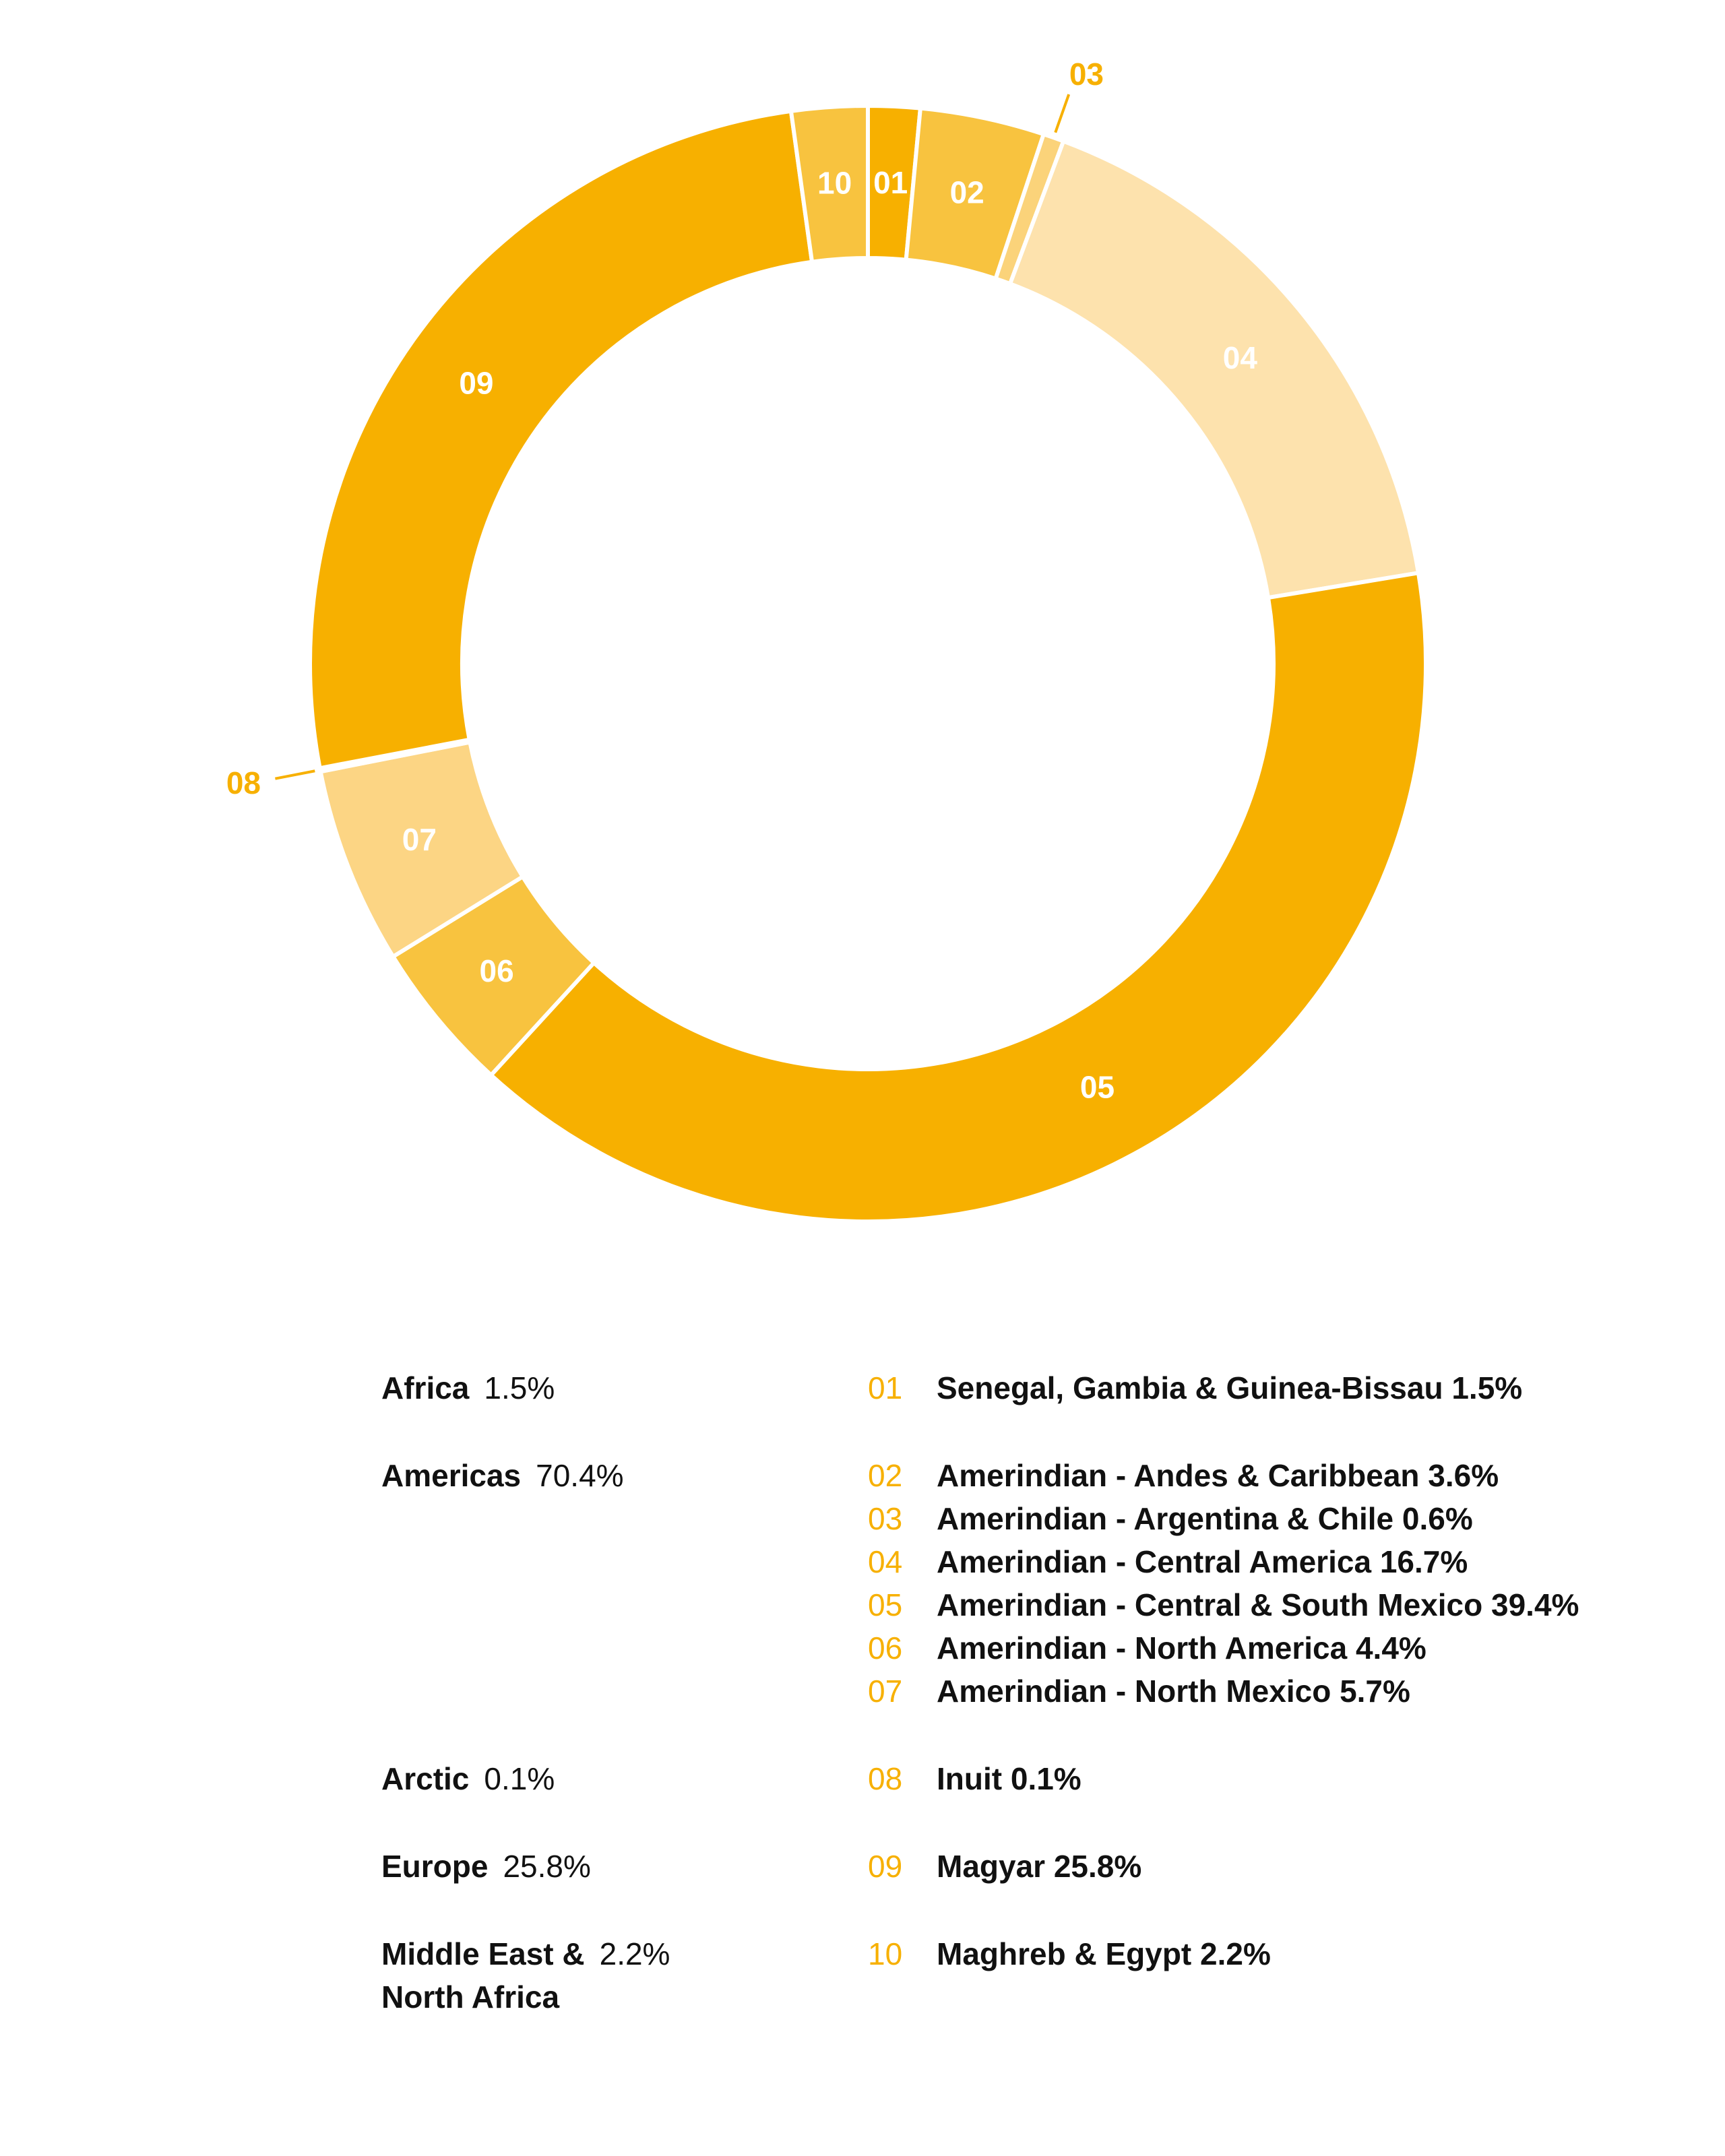  I want to click on legend-item-label: Amerindian - Argentina & Chile 0.6%, so click(1205, 1518).